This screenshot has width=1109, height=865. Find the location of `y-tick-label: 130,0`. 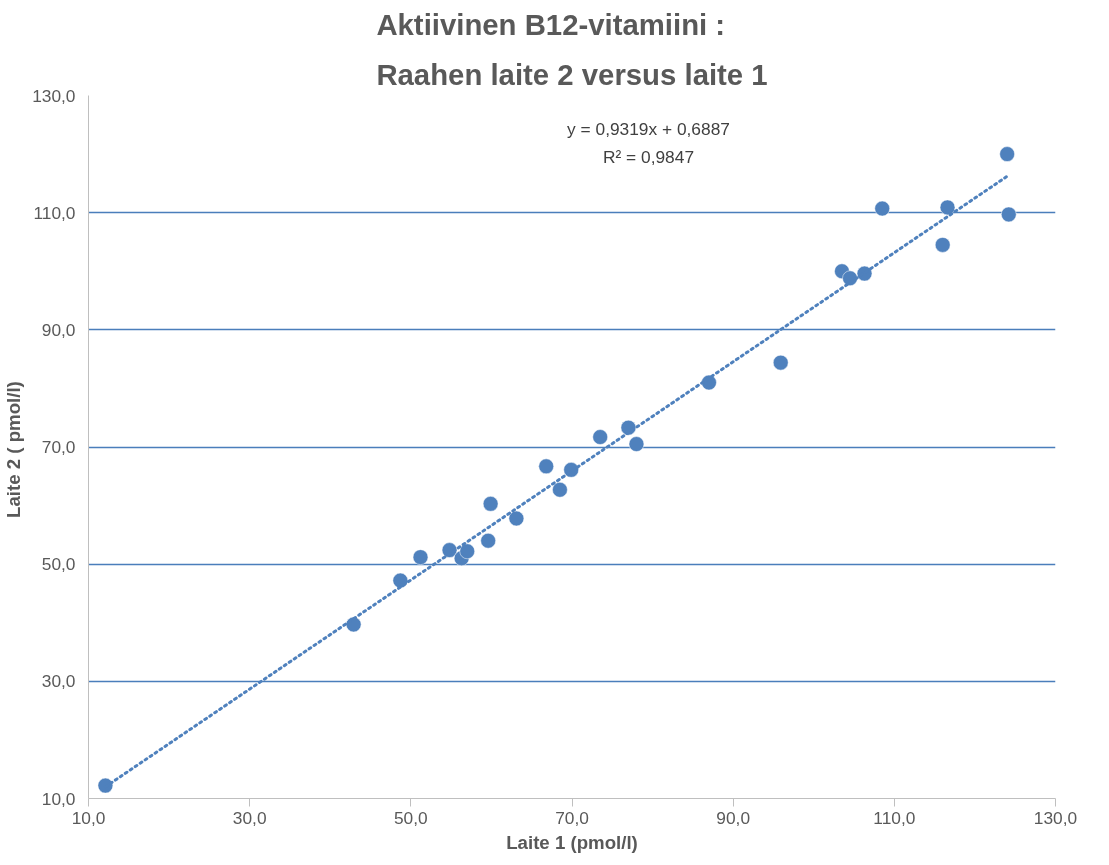

y-tick-label: 130,0 is located at coordinates (54, 95).